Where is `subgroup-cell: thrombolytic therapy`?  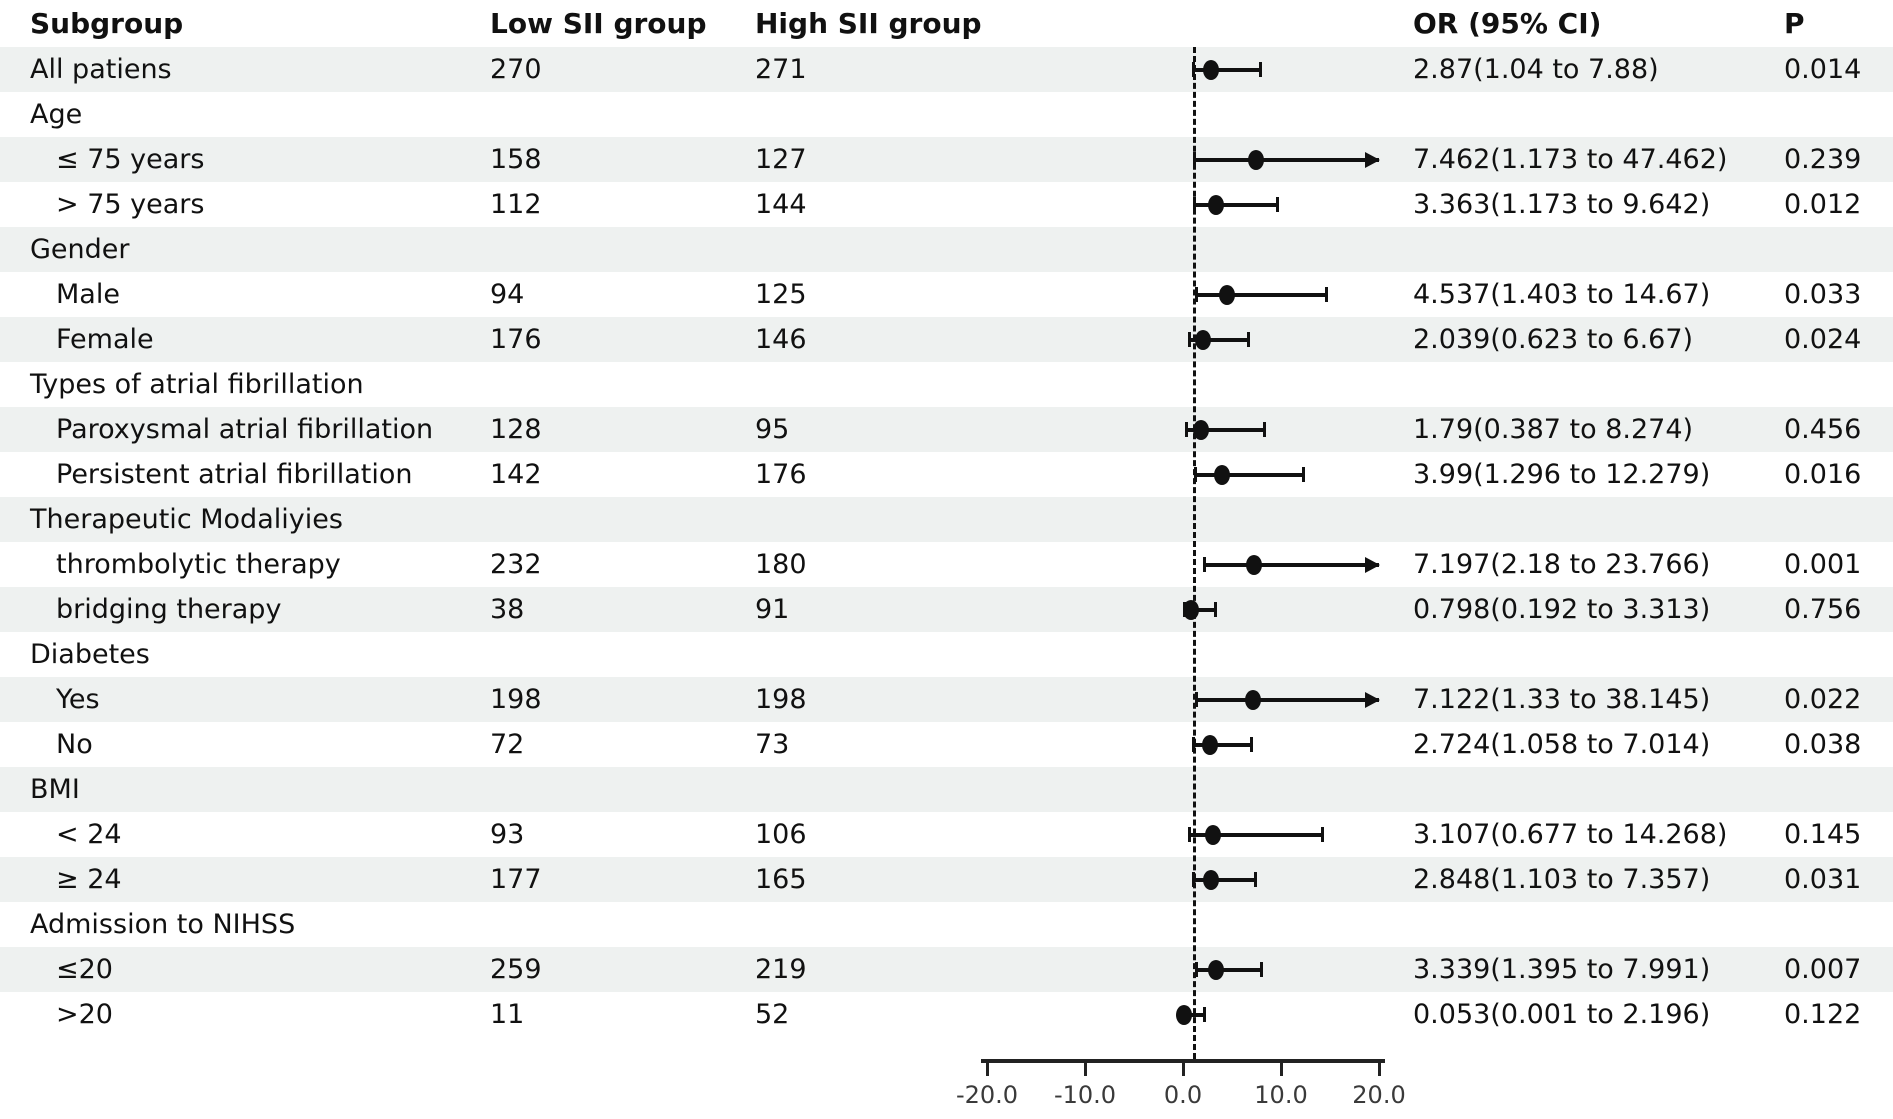
subgroup-cell: thrombolytic therapy is located at coordinates (198, 564).